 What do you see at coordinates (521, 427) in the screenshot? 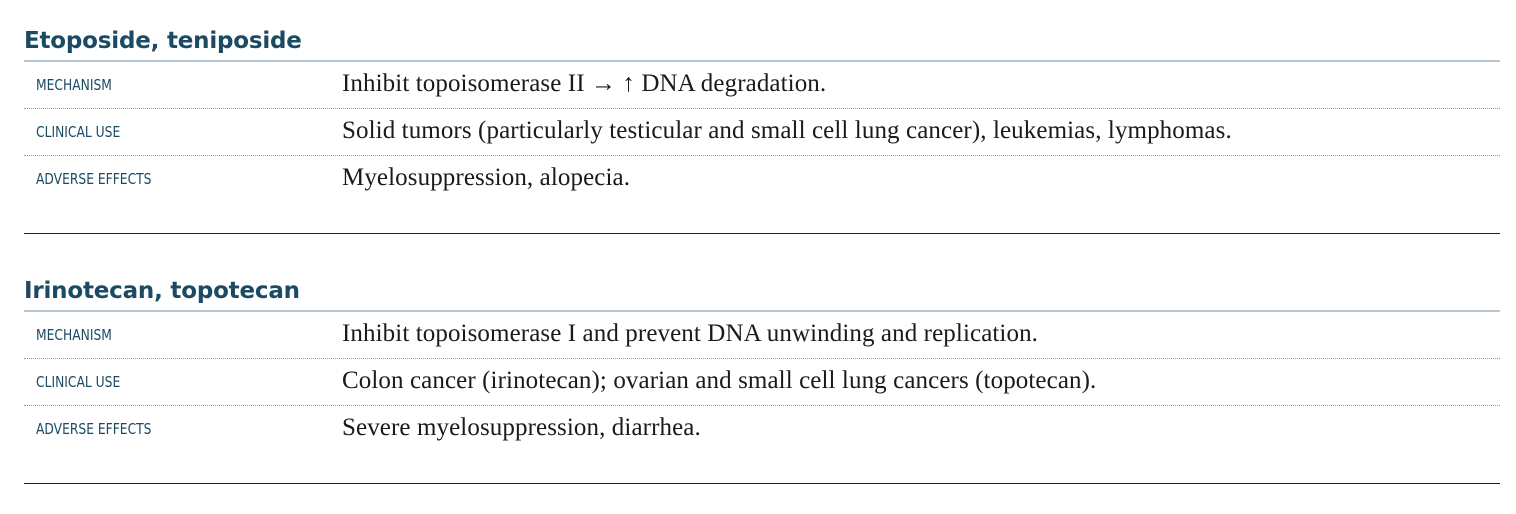
I see `row-value: Severe myelosuppression, diarrhea.` at bounding box center [521, 427].